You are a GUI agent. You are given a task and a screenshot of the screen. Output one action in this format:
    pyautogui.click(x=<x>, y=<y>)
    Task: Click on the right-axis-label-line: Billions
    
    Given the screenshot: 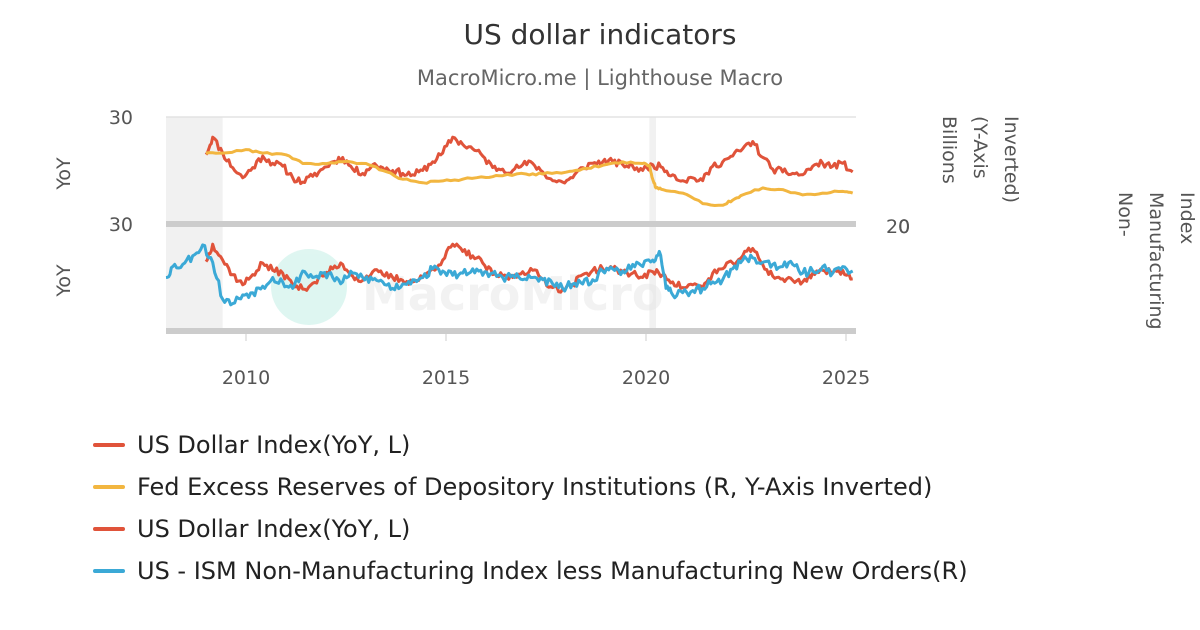 What is the action you would take?
    pyautogui.click(x=949, y=150)
    